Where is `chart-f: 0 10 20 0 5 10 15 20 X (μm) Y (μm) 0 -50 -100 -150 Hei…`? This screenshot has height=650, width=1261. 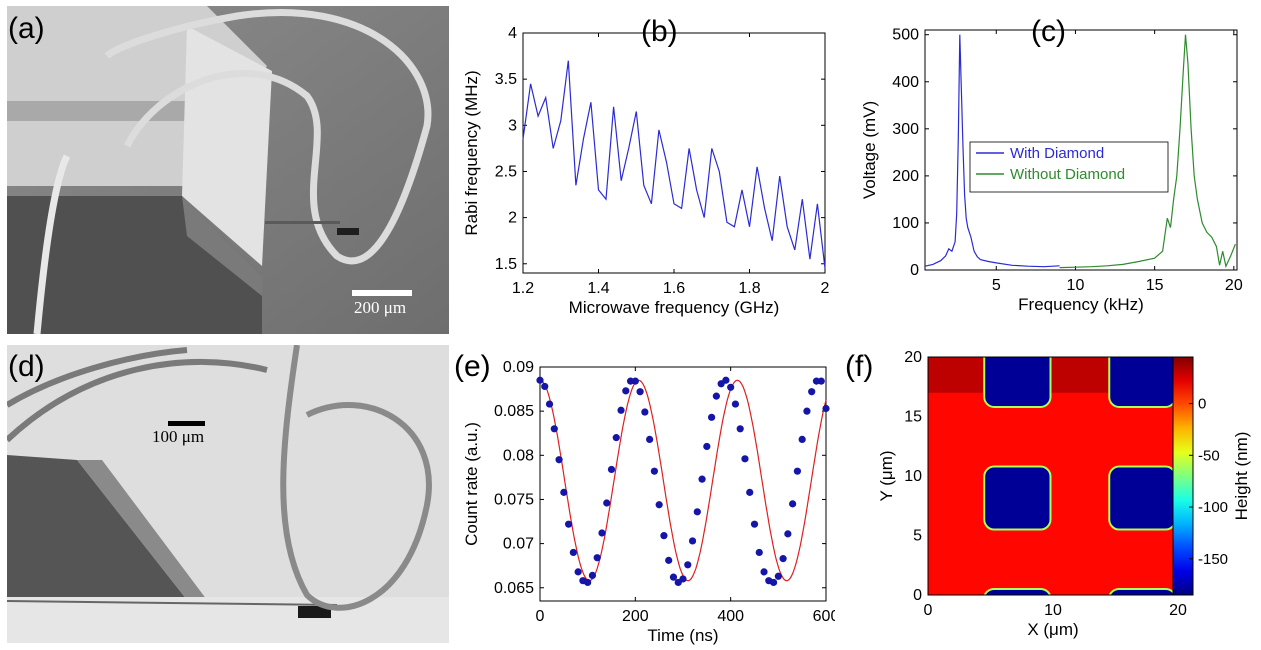
chart-f: 0 10 20 0 5 10 15 20 X (μm) Y (μm) 0 -50 -100 -150 Hei… is located at coordinates (1055, 495).